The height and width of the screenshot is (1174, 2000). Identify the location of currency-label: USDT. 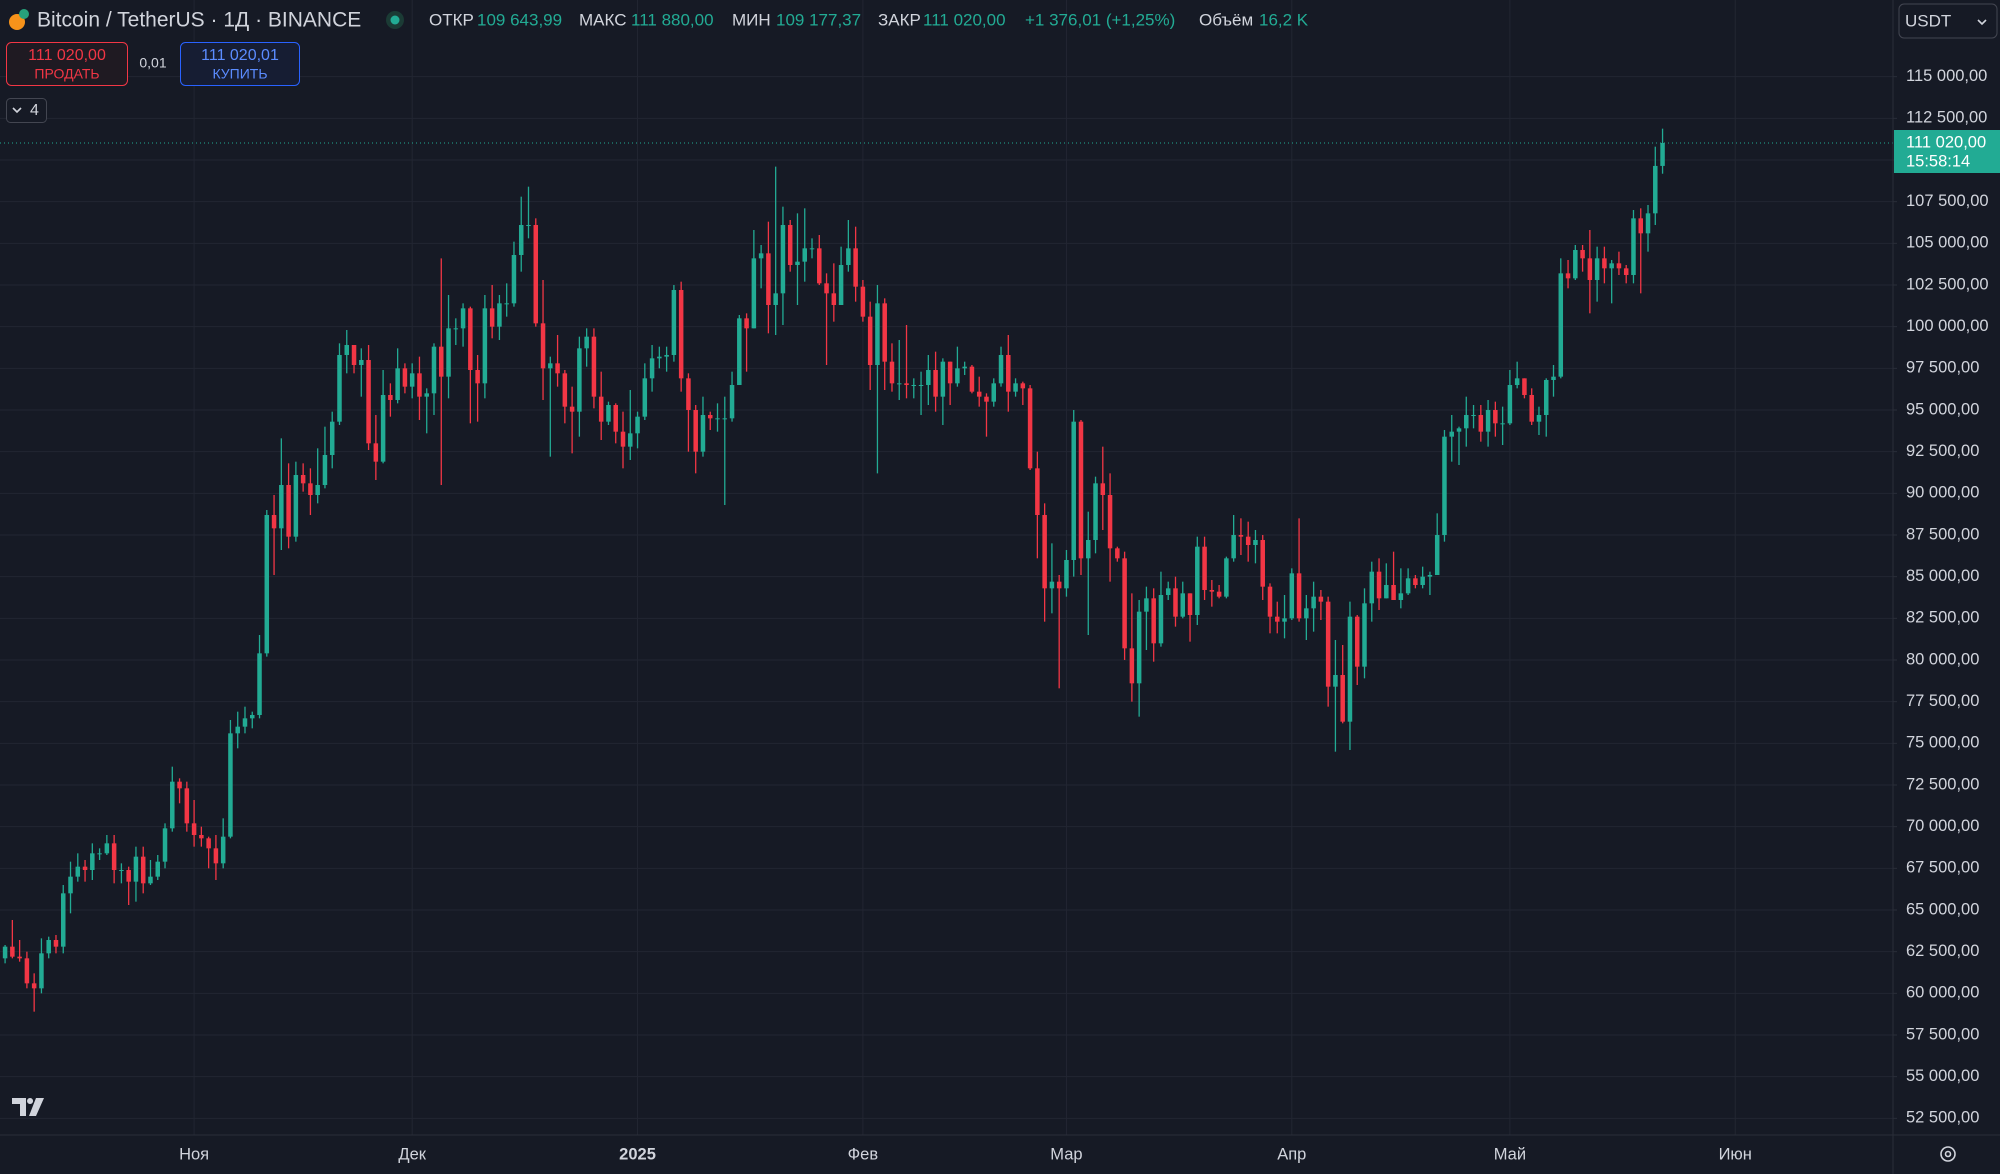
(1928, 20).